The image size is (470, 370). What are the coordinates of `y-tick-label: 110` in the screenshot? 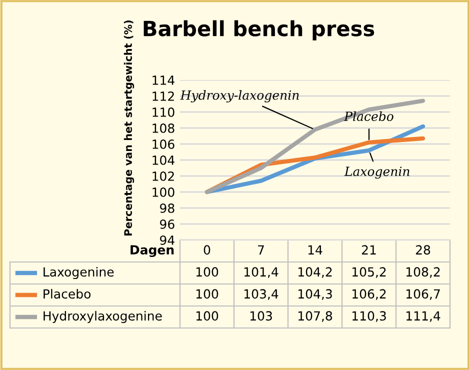 It's located at (163, 112).